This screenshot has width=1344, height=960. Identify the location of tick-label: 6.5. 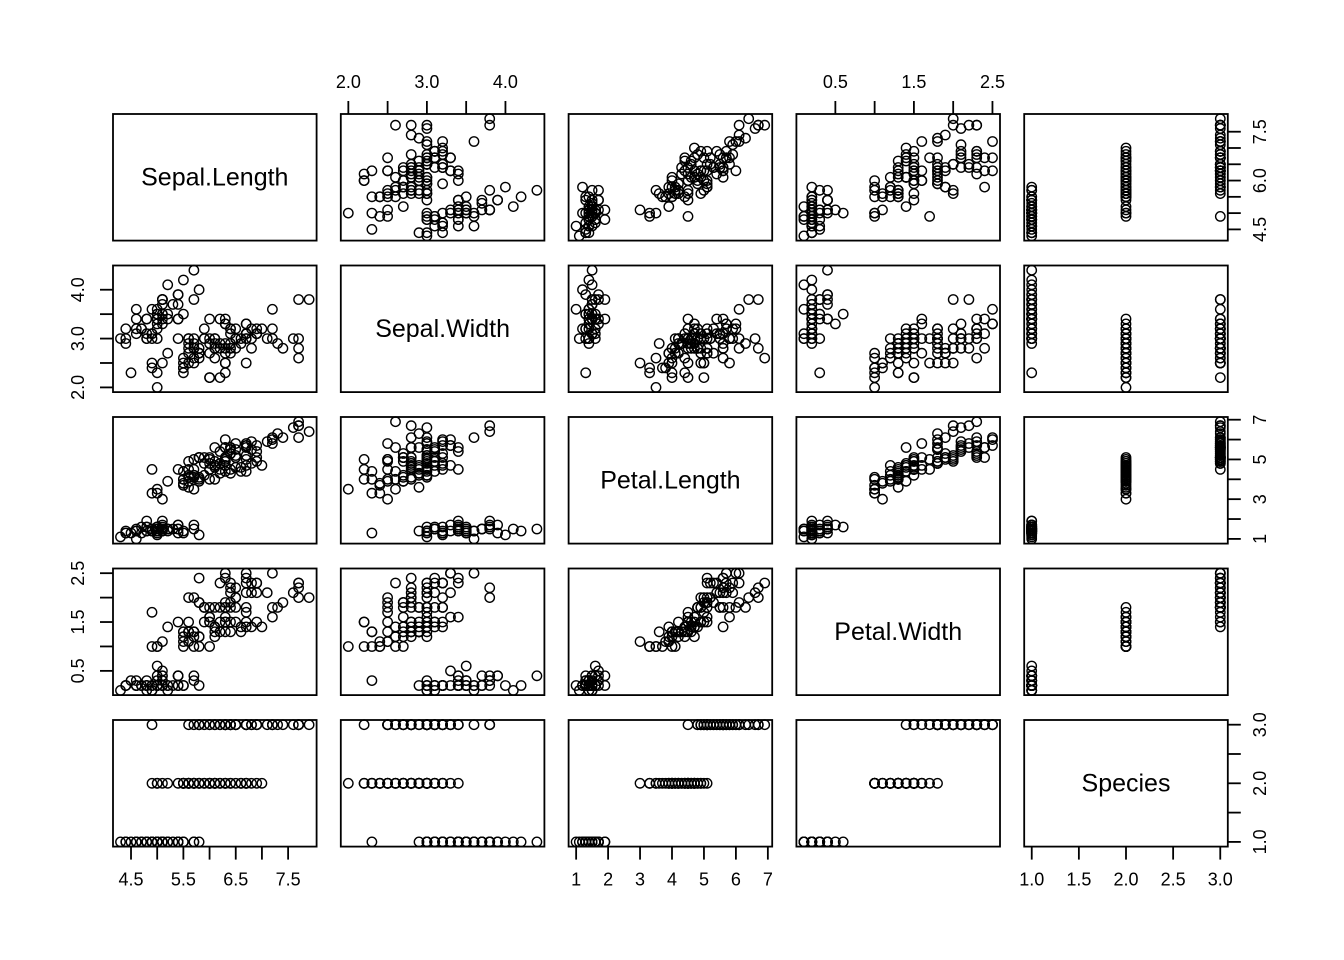
(235, 880).